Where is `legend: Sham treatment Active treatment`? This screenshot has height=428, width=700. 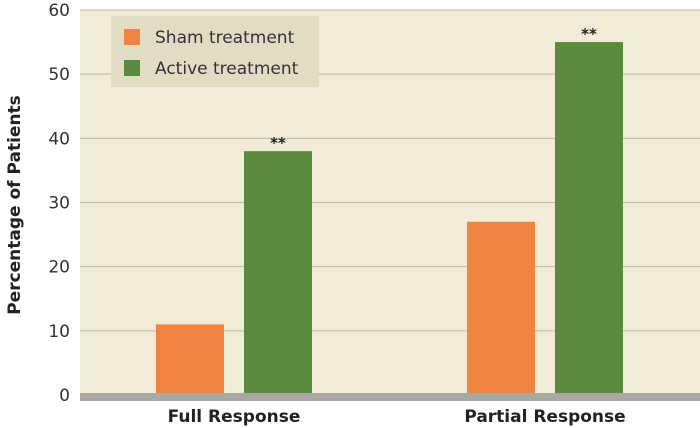 legend: Sham treatment Active treatment is located at coordinates (215, 51).